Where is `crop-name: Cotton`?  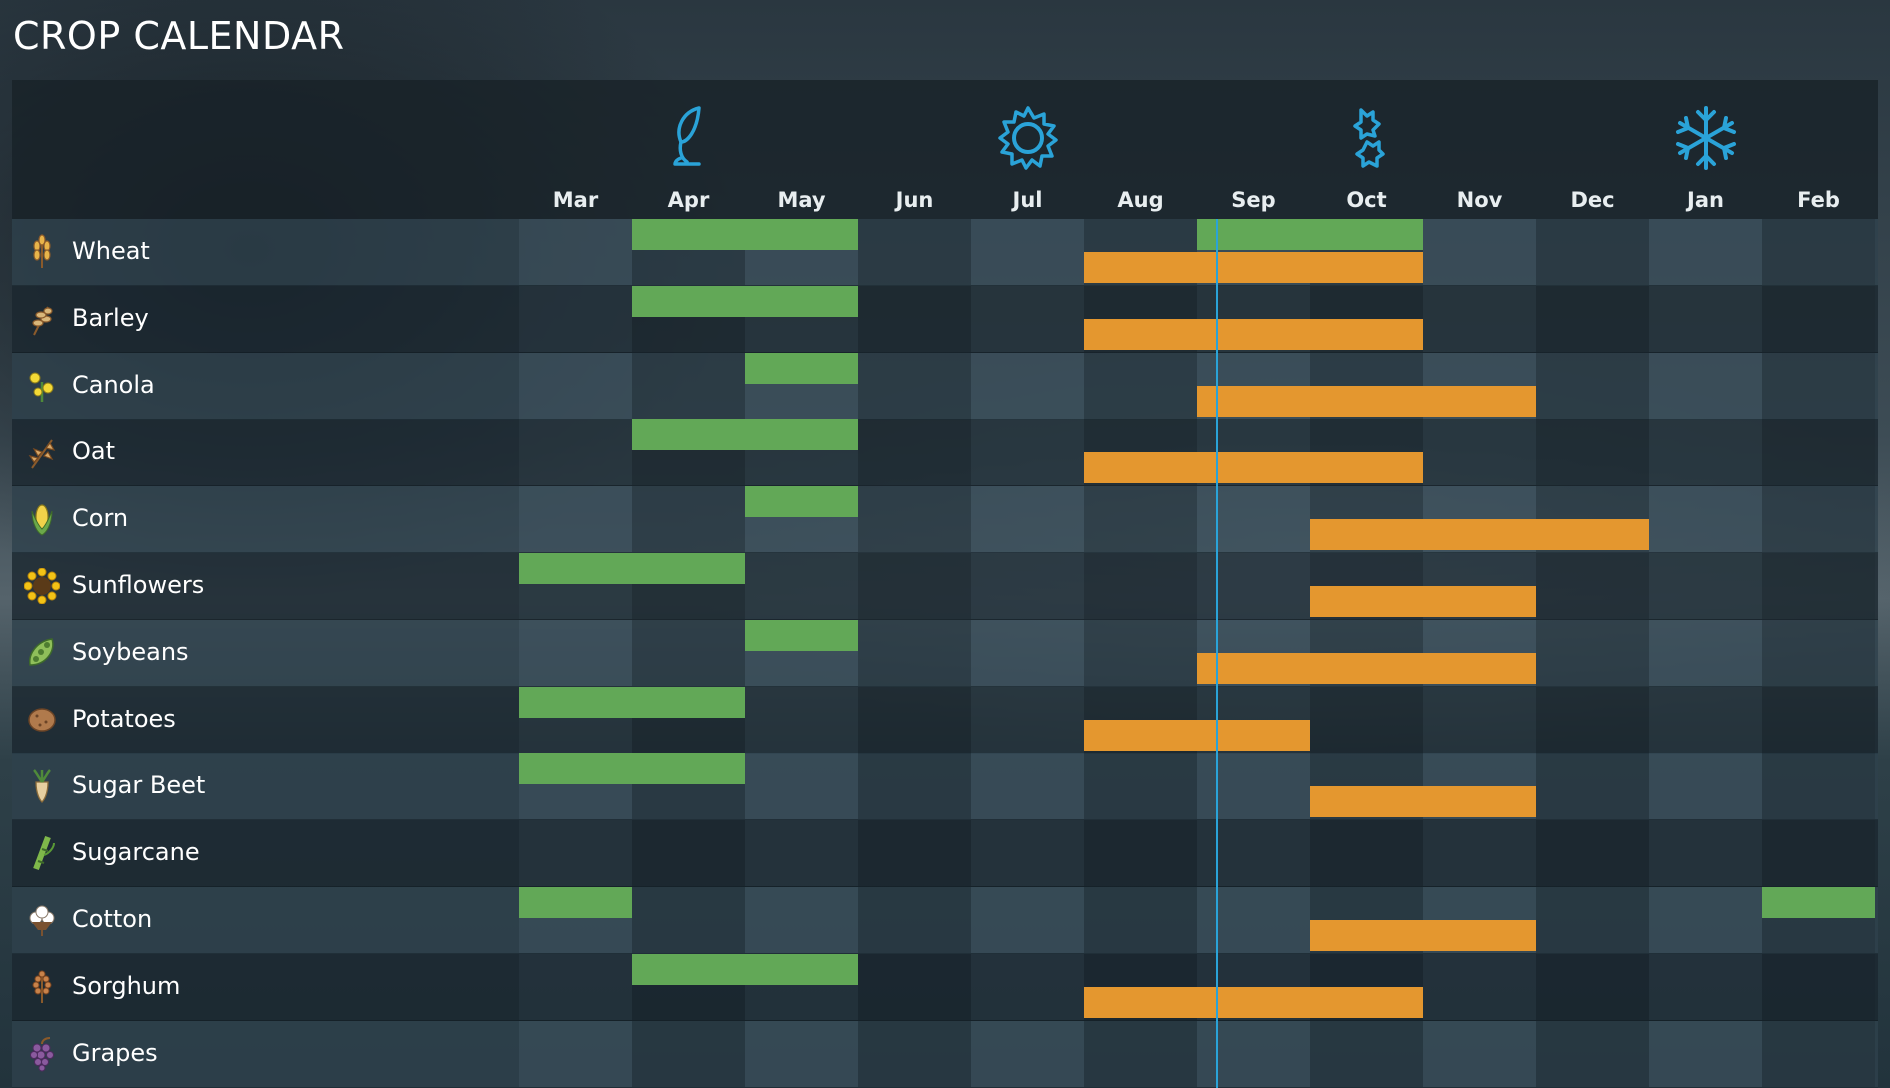
crop-name: Cotton is located at coordinates (112, 919).